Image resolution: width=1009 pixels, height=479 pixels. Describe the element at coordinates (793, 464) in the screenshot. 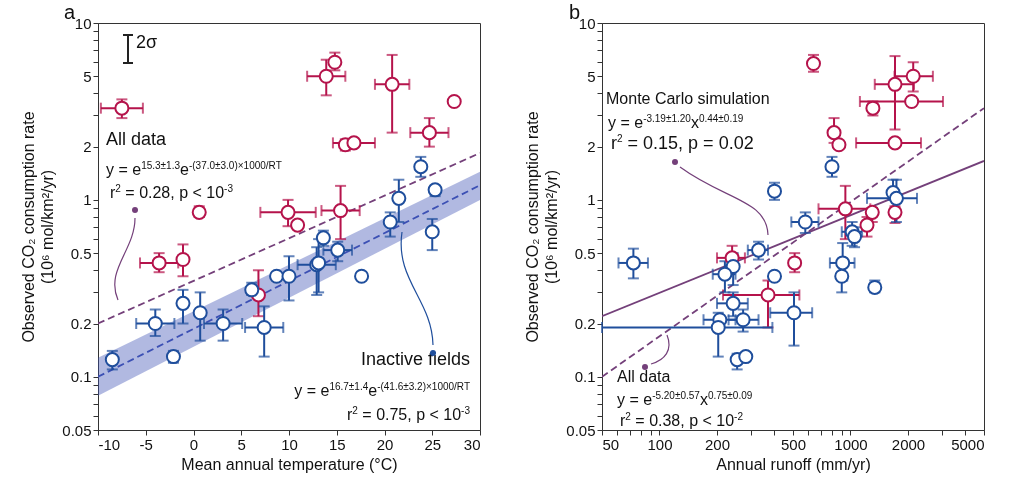

I see `x-axis-title: Annual runoff (mm/yr)` at that location.